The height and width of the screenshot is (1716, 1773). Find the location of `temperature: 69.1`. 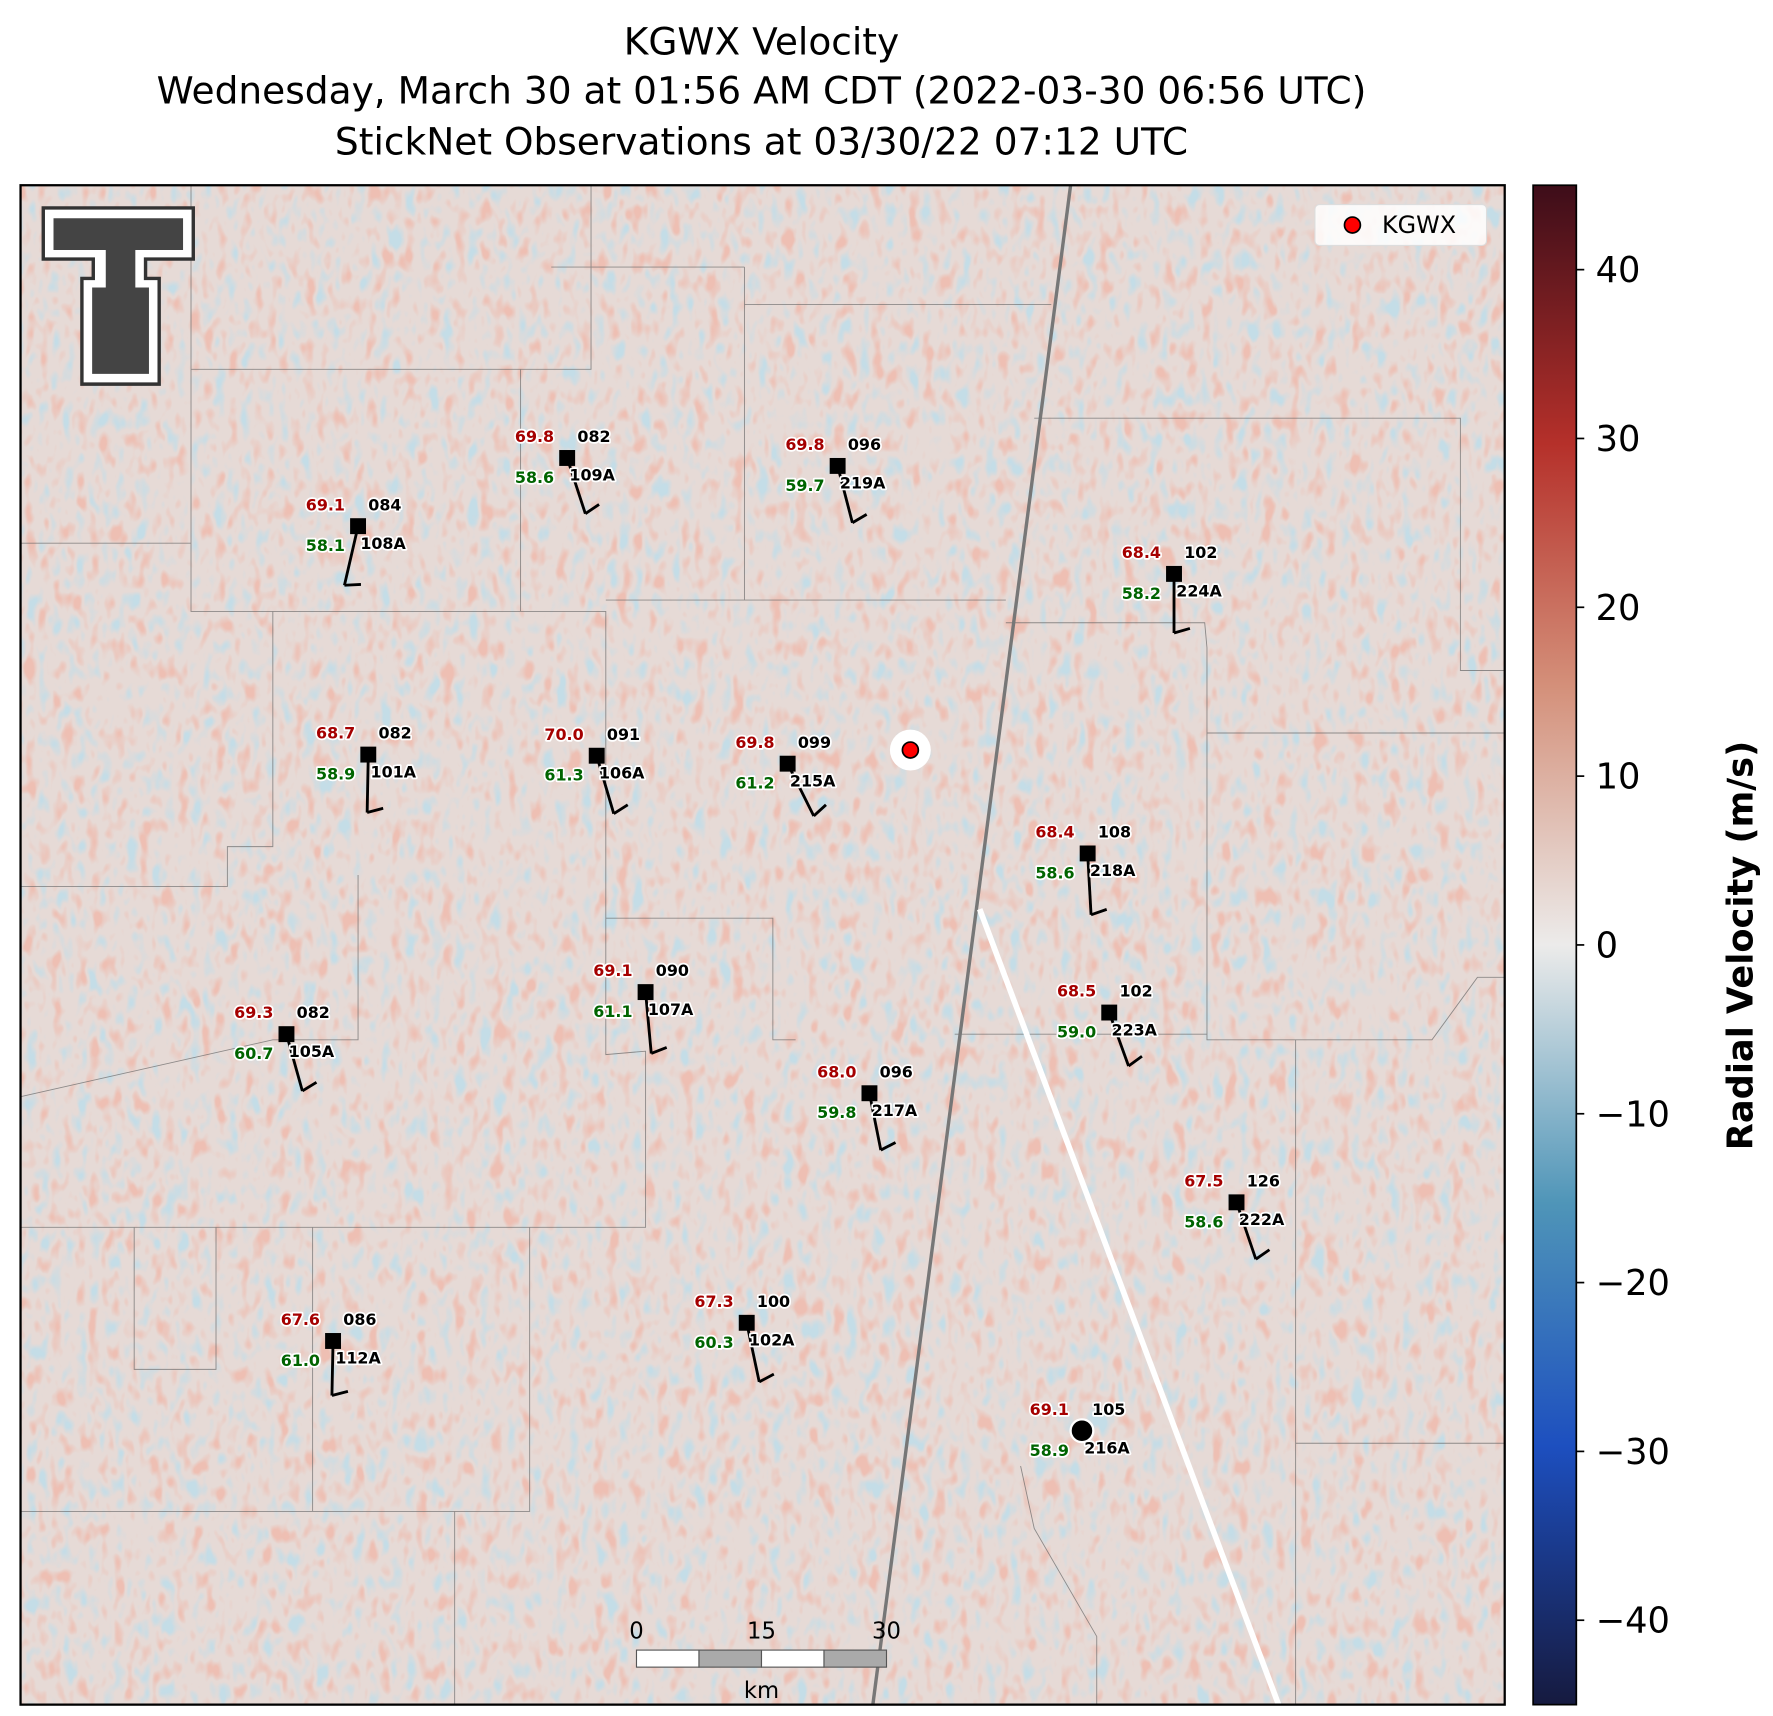

temperature: 69.1 is located at coordinates (612, 970).